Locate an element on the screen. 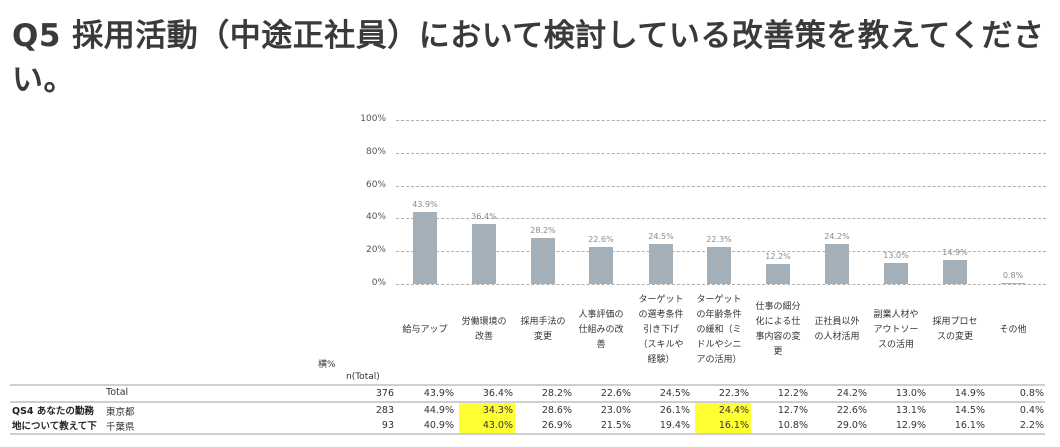  table-cell: 28.2% is located at coordinates (556, 393).